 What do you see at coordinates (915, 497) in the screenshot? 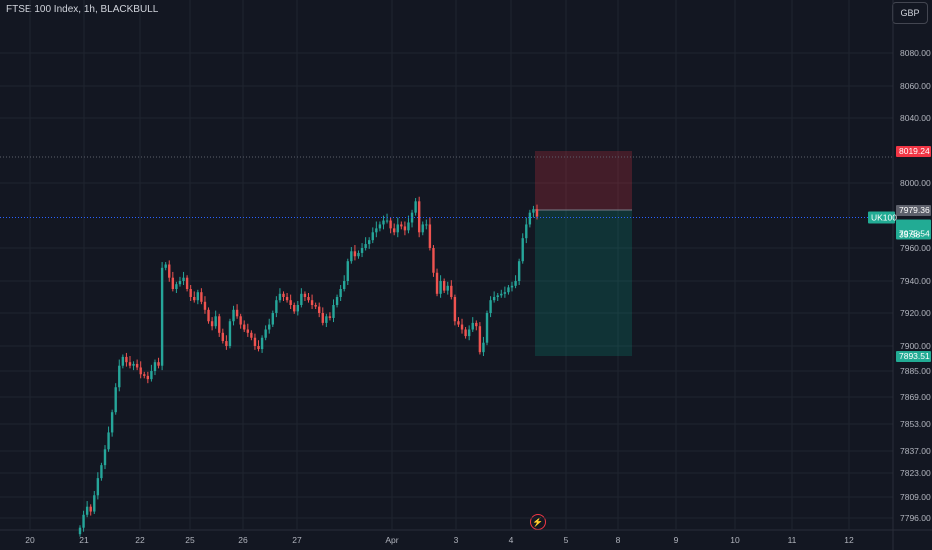
I see `price-tick-label: 7809.00` at bounding box center [915, 497].